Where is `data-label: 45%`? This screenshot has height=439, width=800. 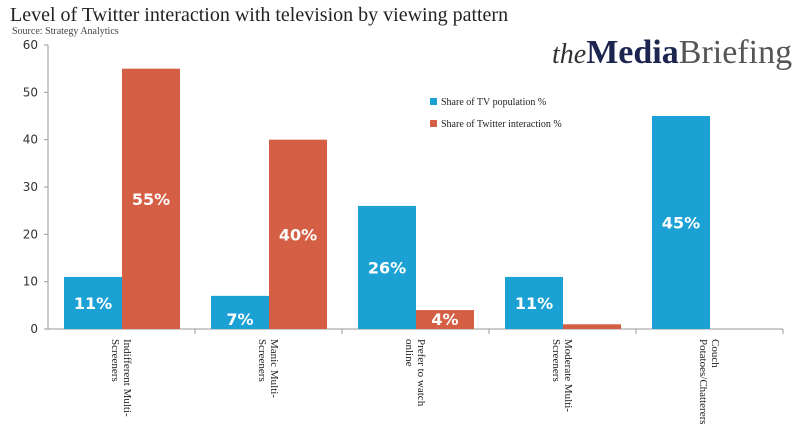
data-label: 45% is located at coordinates (681, 223).